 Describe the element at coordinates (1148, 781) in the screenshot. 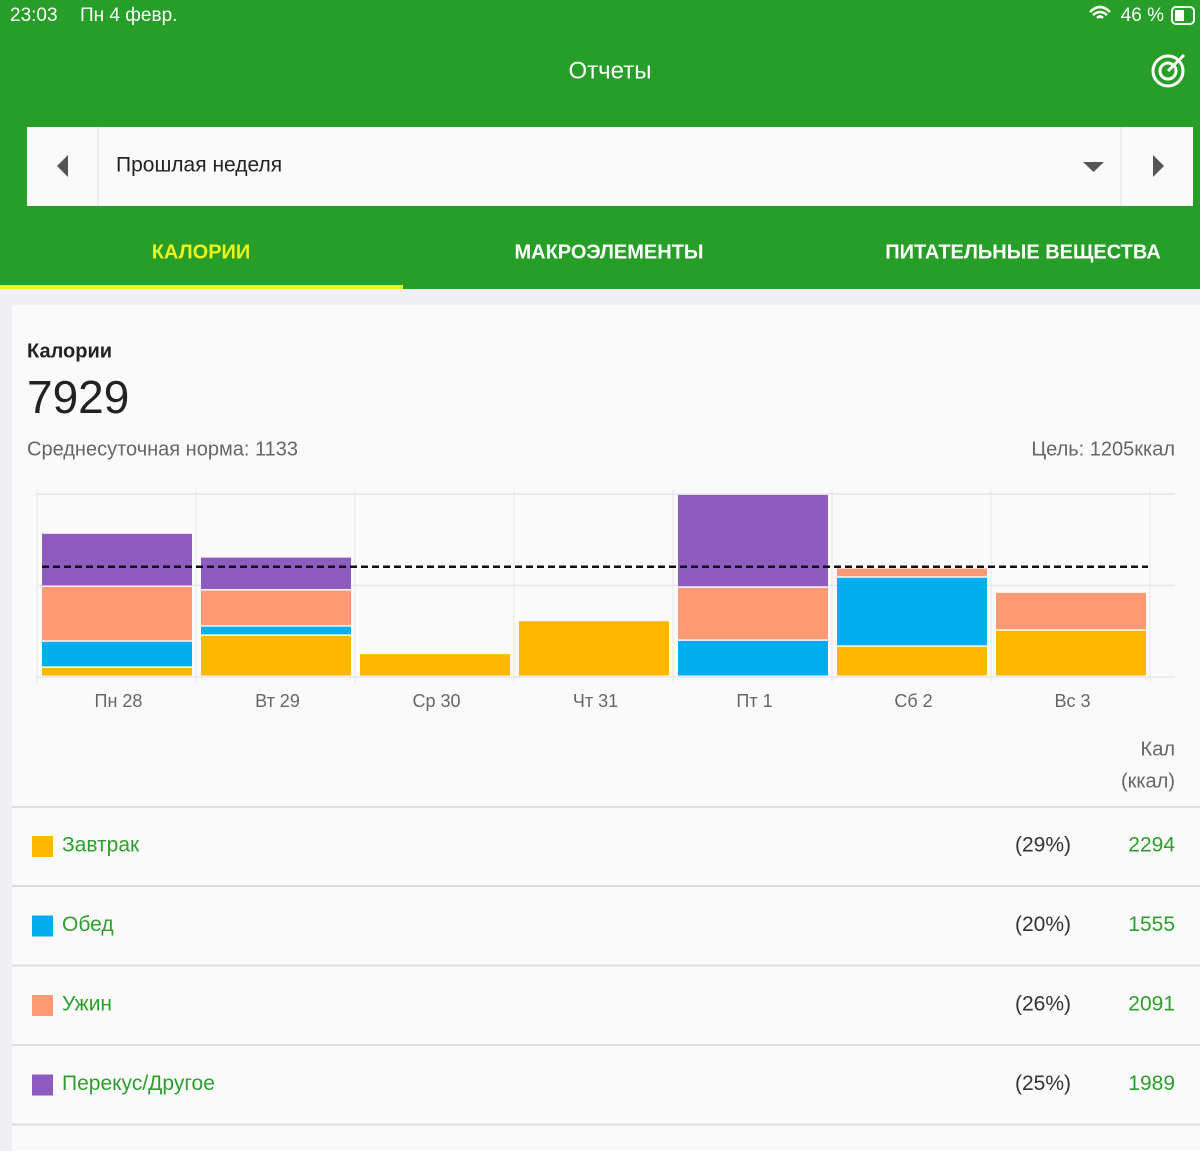

I see `column-header: (ккал)` at that location.